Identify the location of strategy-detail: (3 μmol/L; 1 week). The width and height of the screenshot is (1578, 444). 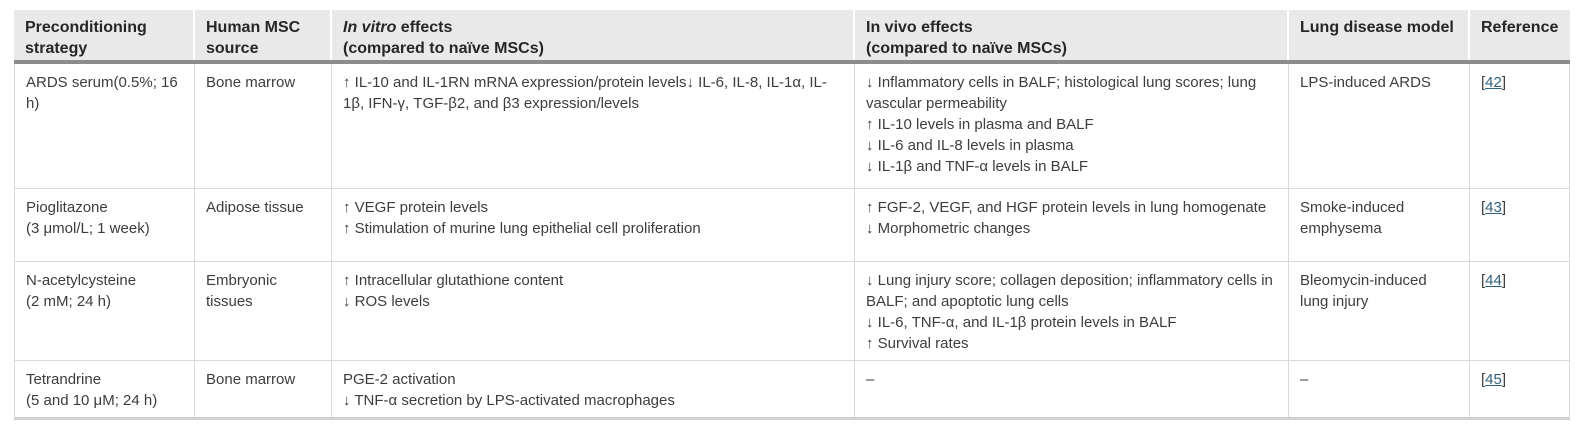
(88, 228).